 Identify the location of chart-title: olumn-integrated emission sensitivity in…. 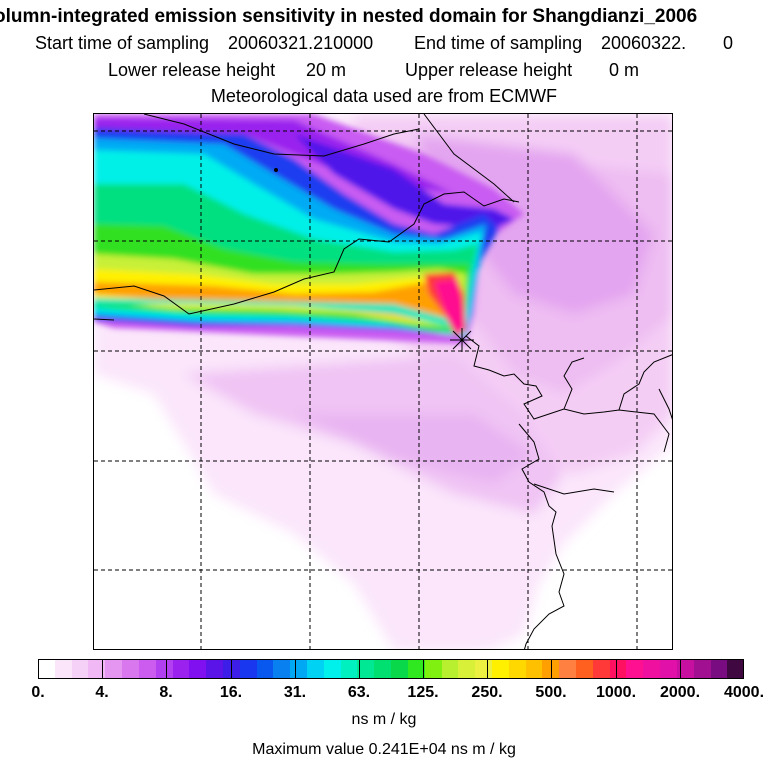
(349, 16).